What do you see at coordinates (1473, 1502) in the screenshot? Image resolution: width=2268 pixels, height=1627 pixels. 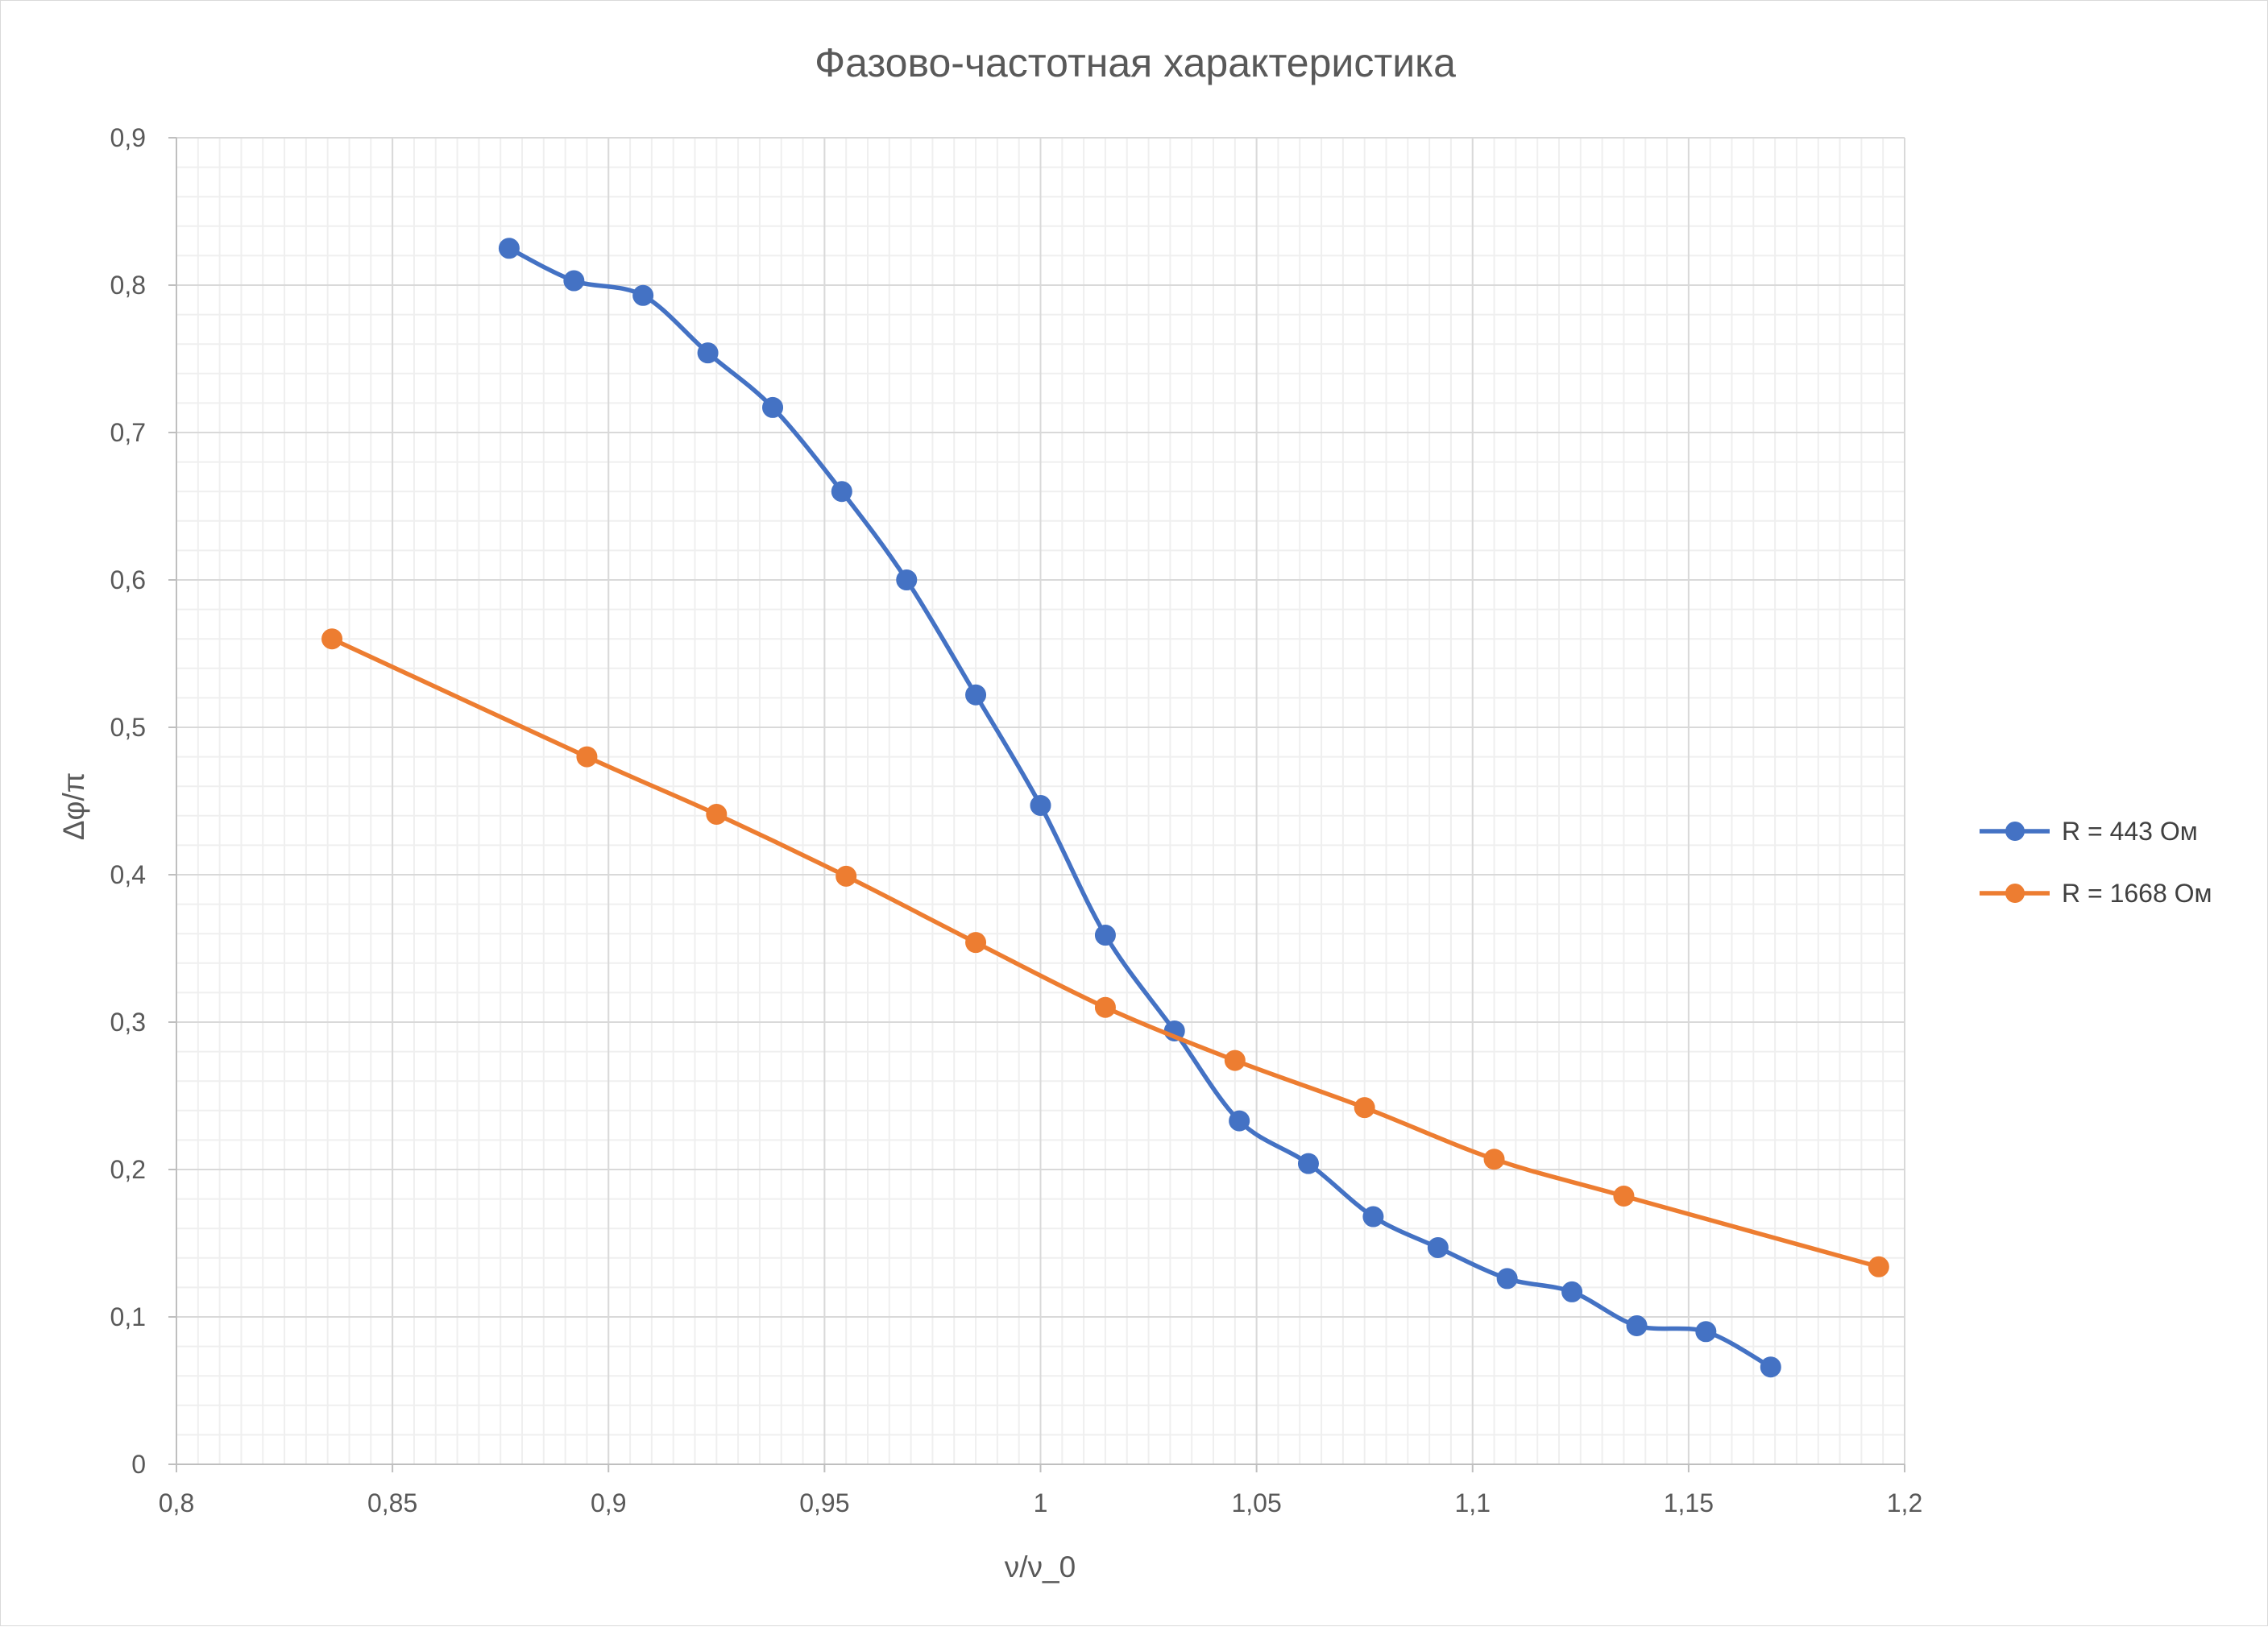 I see `x-tick-label: 1,1` at bounding box center [1473, 1502].